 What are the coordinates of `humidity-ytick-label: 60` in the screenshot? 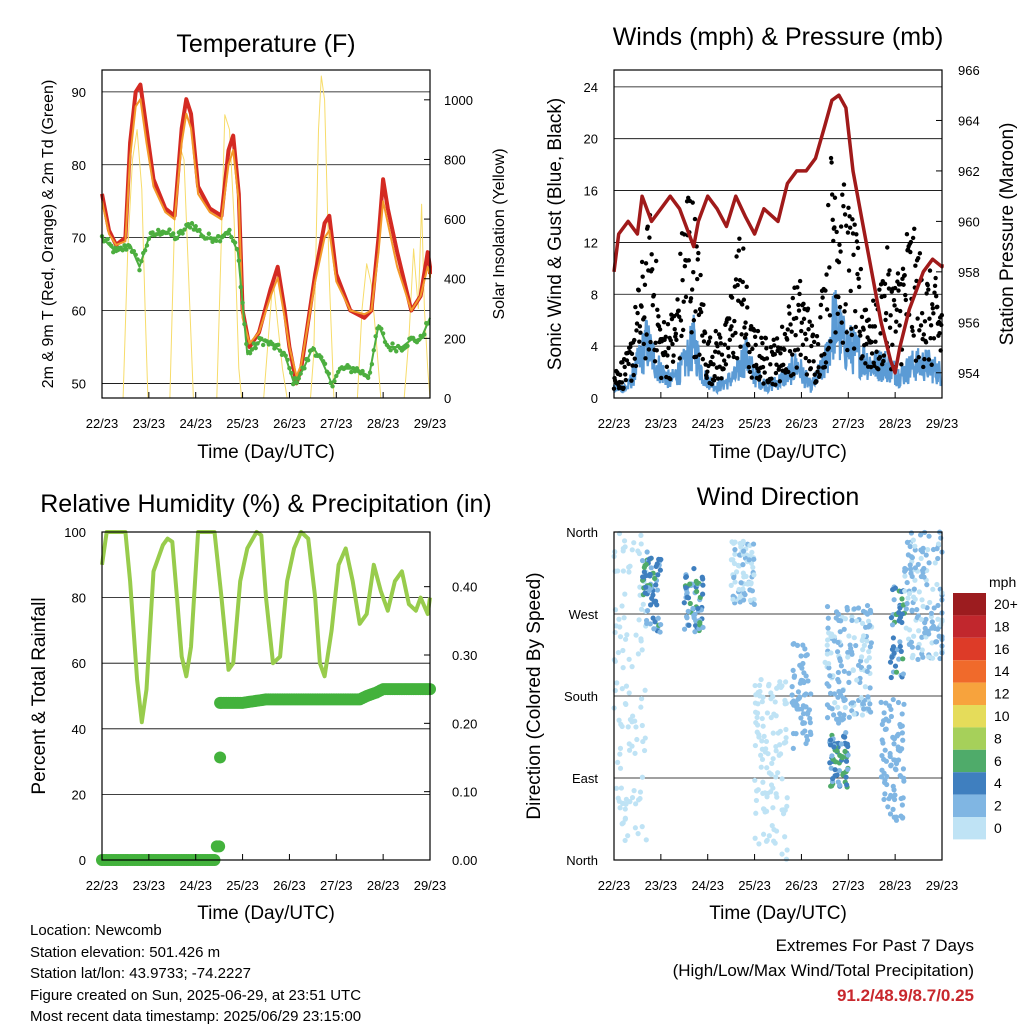 It's located at (79, 663).